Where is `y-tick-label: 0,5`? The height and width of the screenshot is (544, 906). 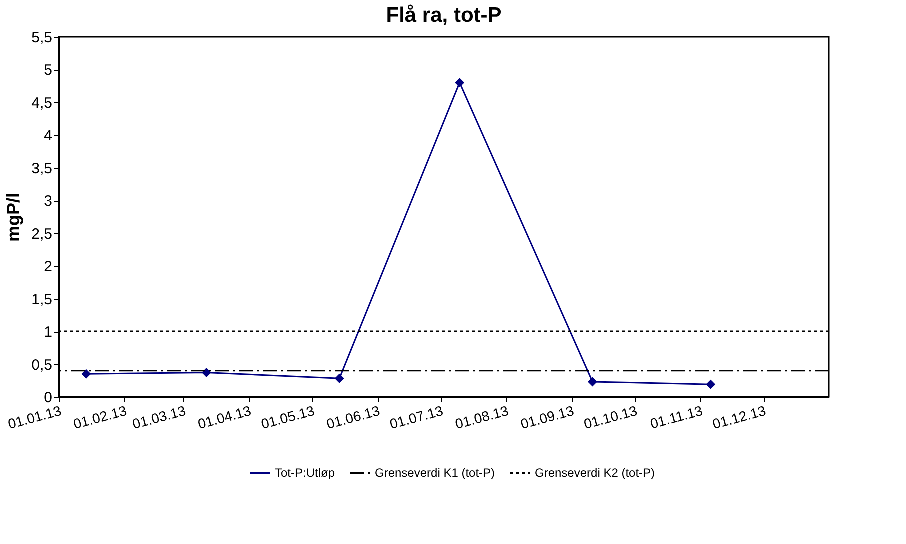 y-tick-label: 0,5 is located at coordinates (42, 365).